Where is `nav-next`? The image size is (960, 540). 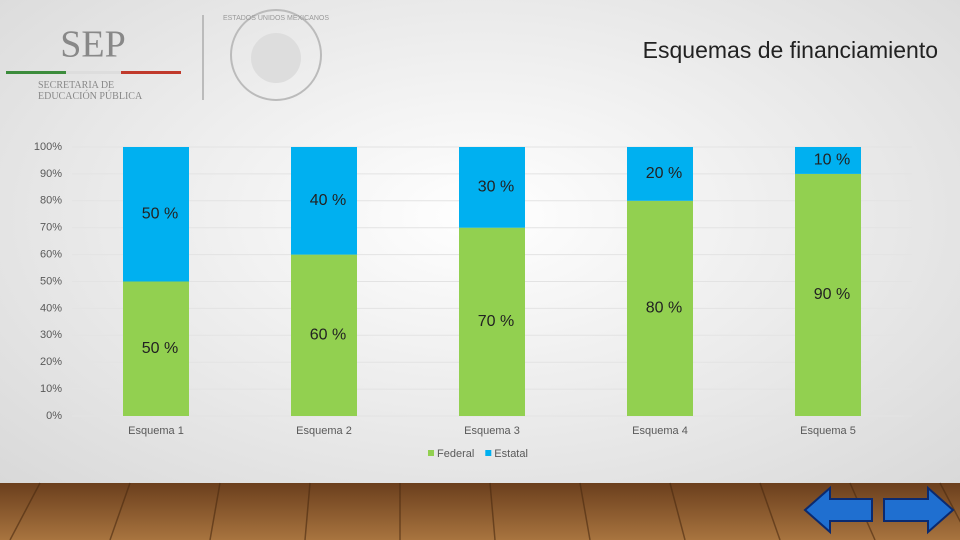 nav-next is located at coordinates (919, 510).